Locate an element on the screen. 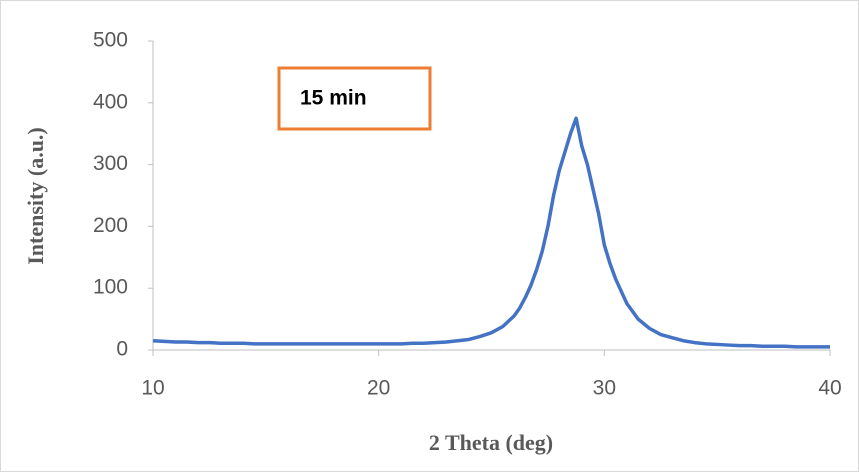 This screenshot has width=859, height=472. y-tick-label: 100 is located at coordinates (110, 287).